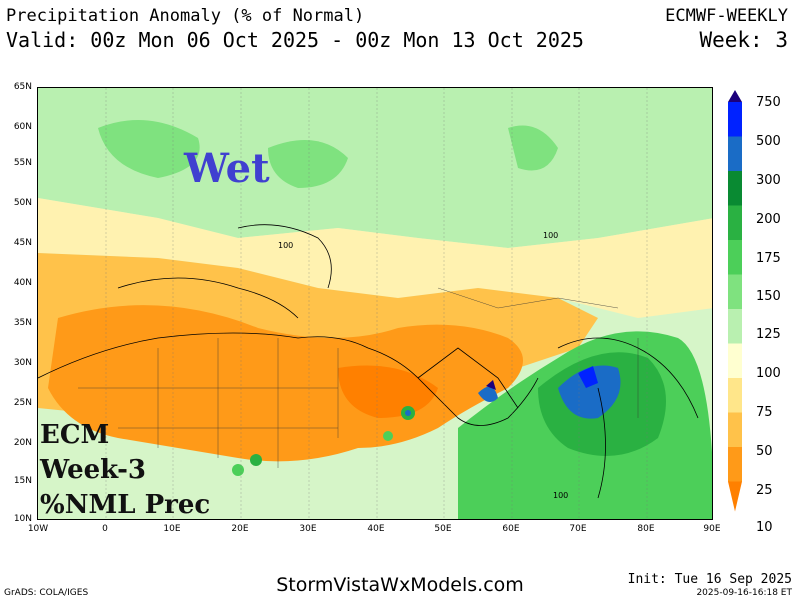 The height and width of the screenshot is (600, 800). I want to click on lat-label: 10N, so click(22, 519).